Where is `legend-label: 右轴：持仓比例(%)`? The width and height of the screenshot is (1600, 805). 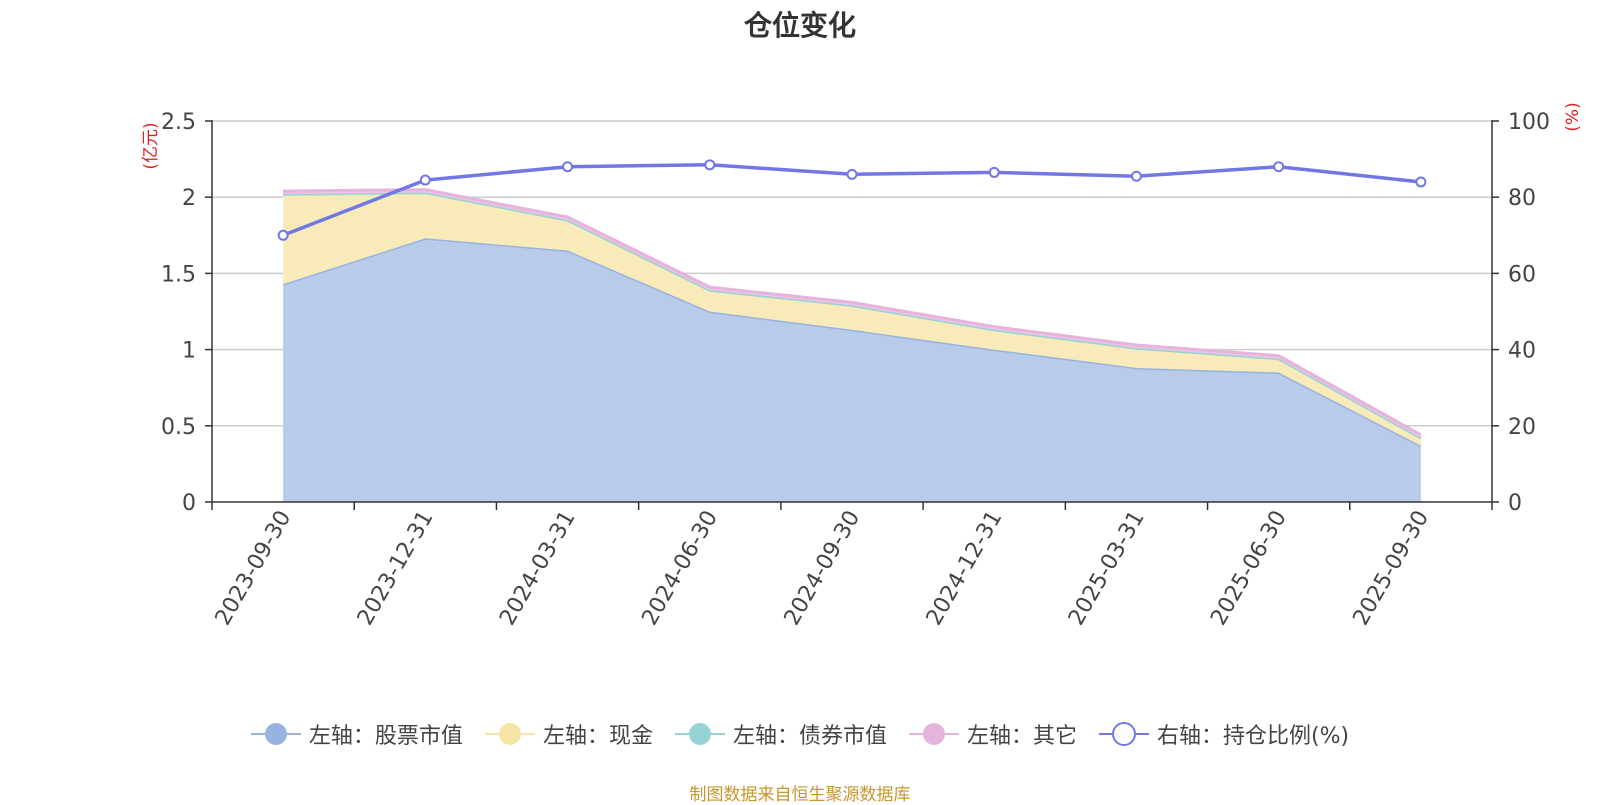
legend-label: 右轴：持仓比例(%) is located at coordinates (1253, 736).